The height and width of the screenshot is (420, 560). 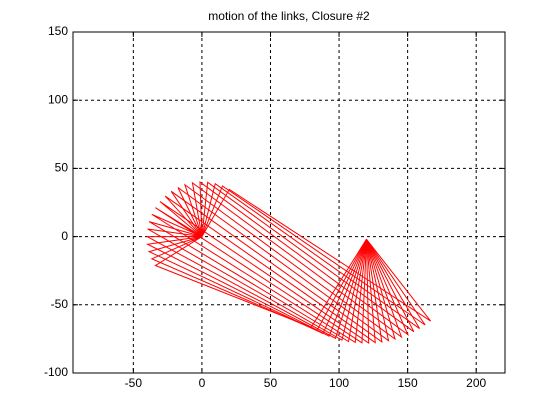 I want to click on x-tick-label: 0, so click(x=202, y=383).